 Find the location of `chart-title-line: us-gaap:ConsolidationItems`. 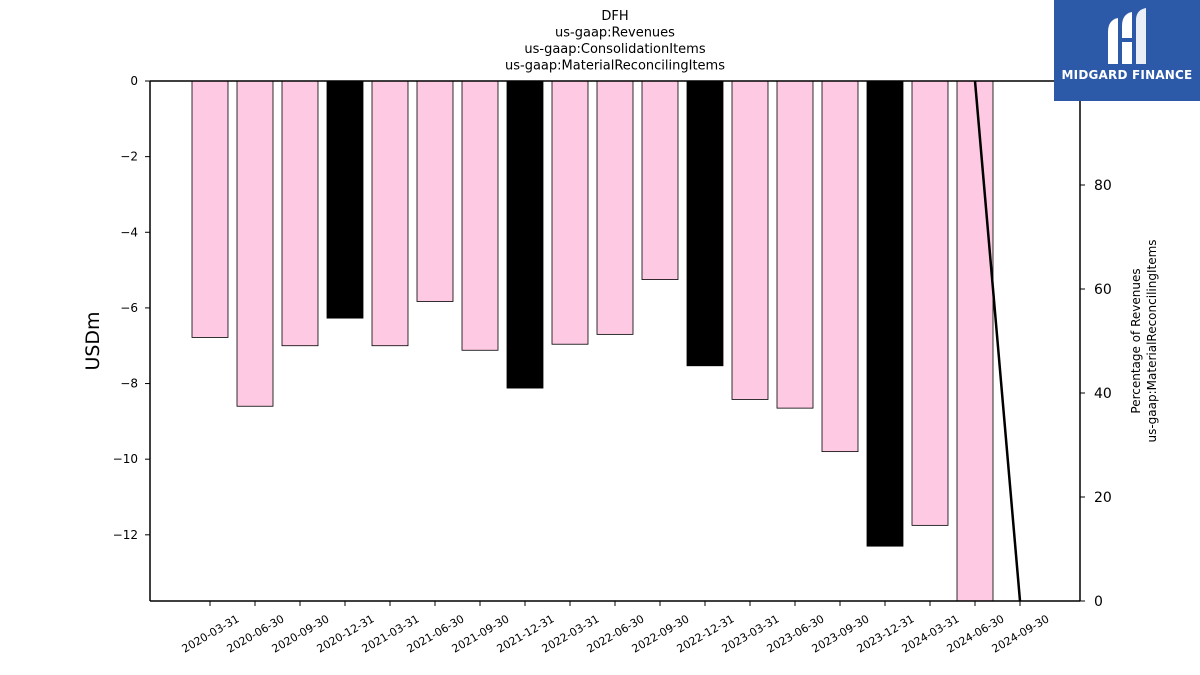

chart-title-line: us-gaap:ConsolidationItems is located at coordinates (614, 49).